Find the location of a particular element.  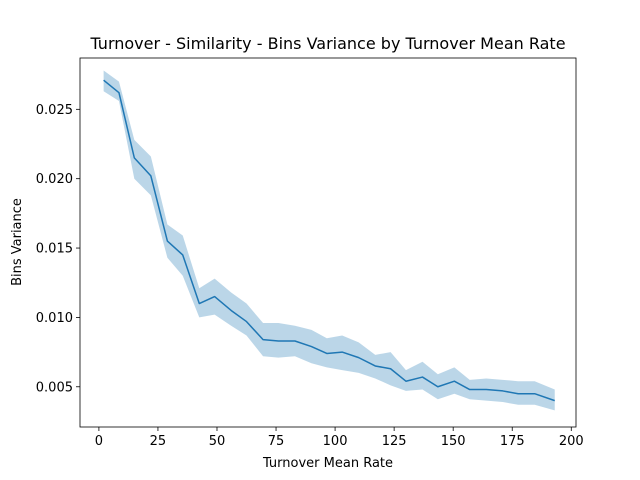

y-tick-label: 0.020 is located at coordinates (54, 179).